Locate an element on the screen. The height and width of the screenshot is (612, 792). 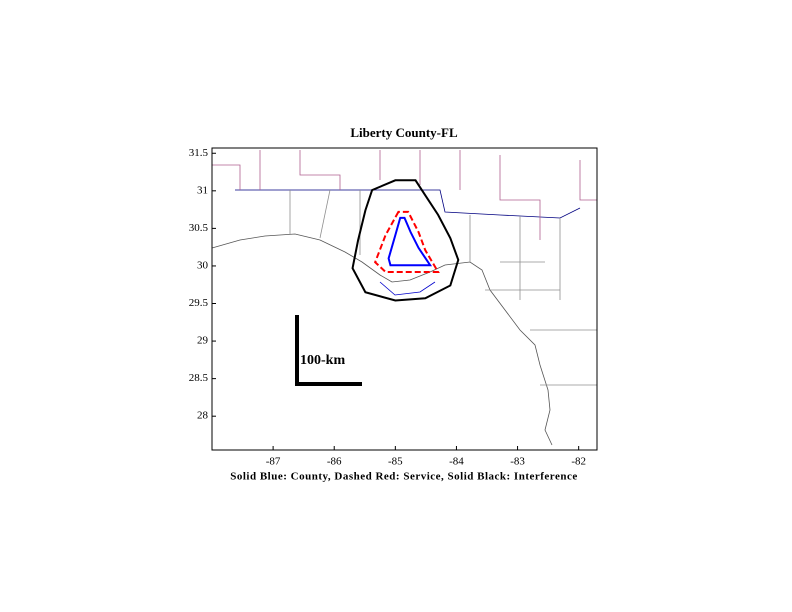
chart-title: Liberty County-FL is located at coordinates (404, 132).